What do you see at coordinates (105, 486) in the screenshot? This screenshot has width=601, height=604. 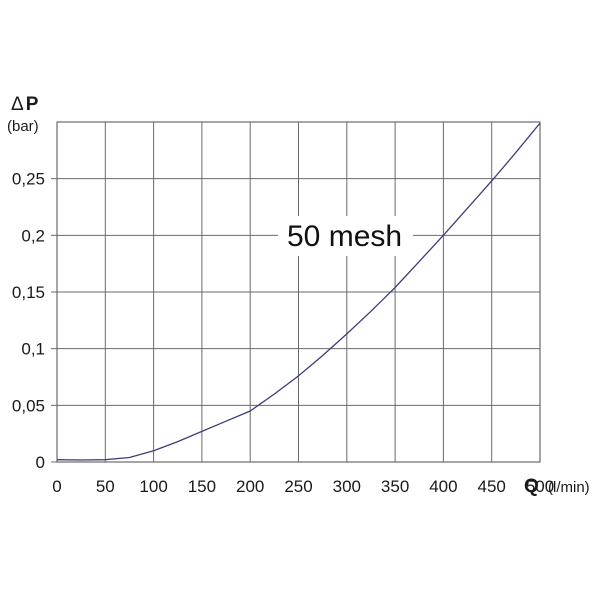 I see `x-tick-label: 50` at bounding box center [105, 486].